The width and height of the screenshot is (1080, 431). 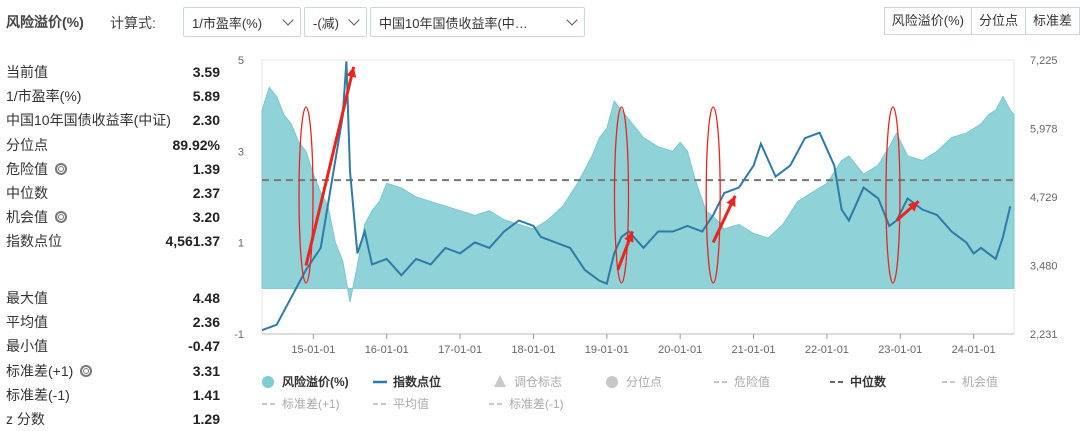 I want to click on x-axis-tick-label: 23-01-01, so click(x=900, y=350).